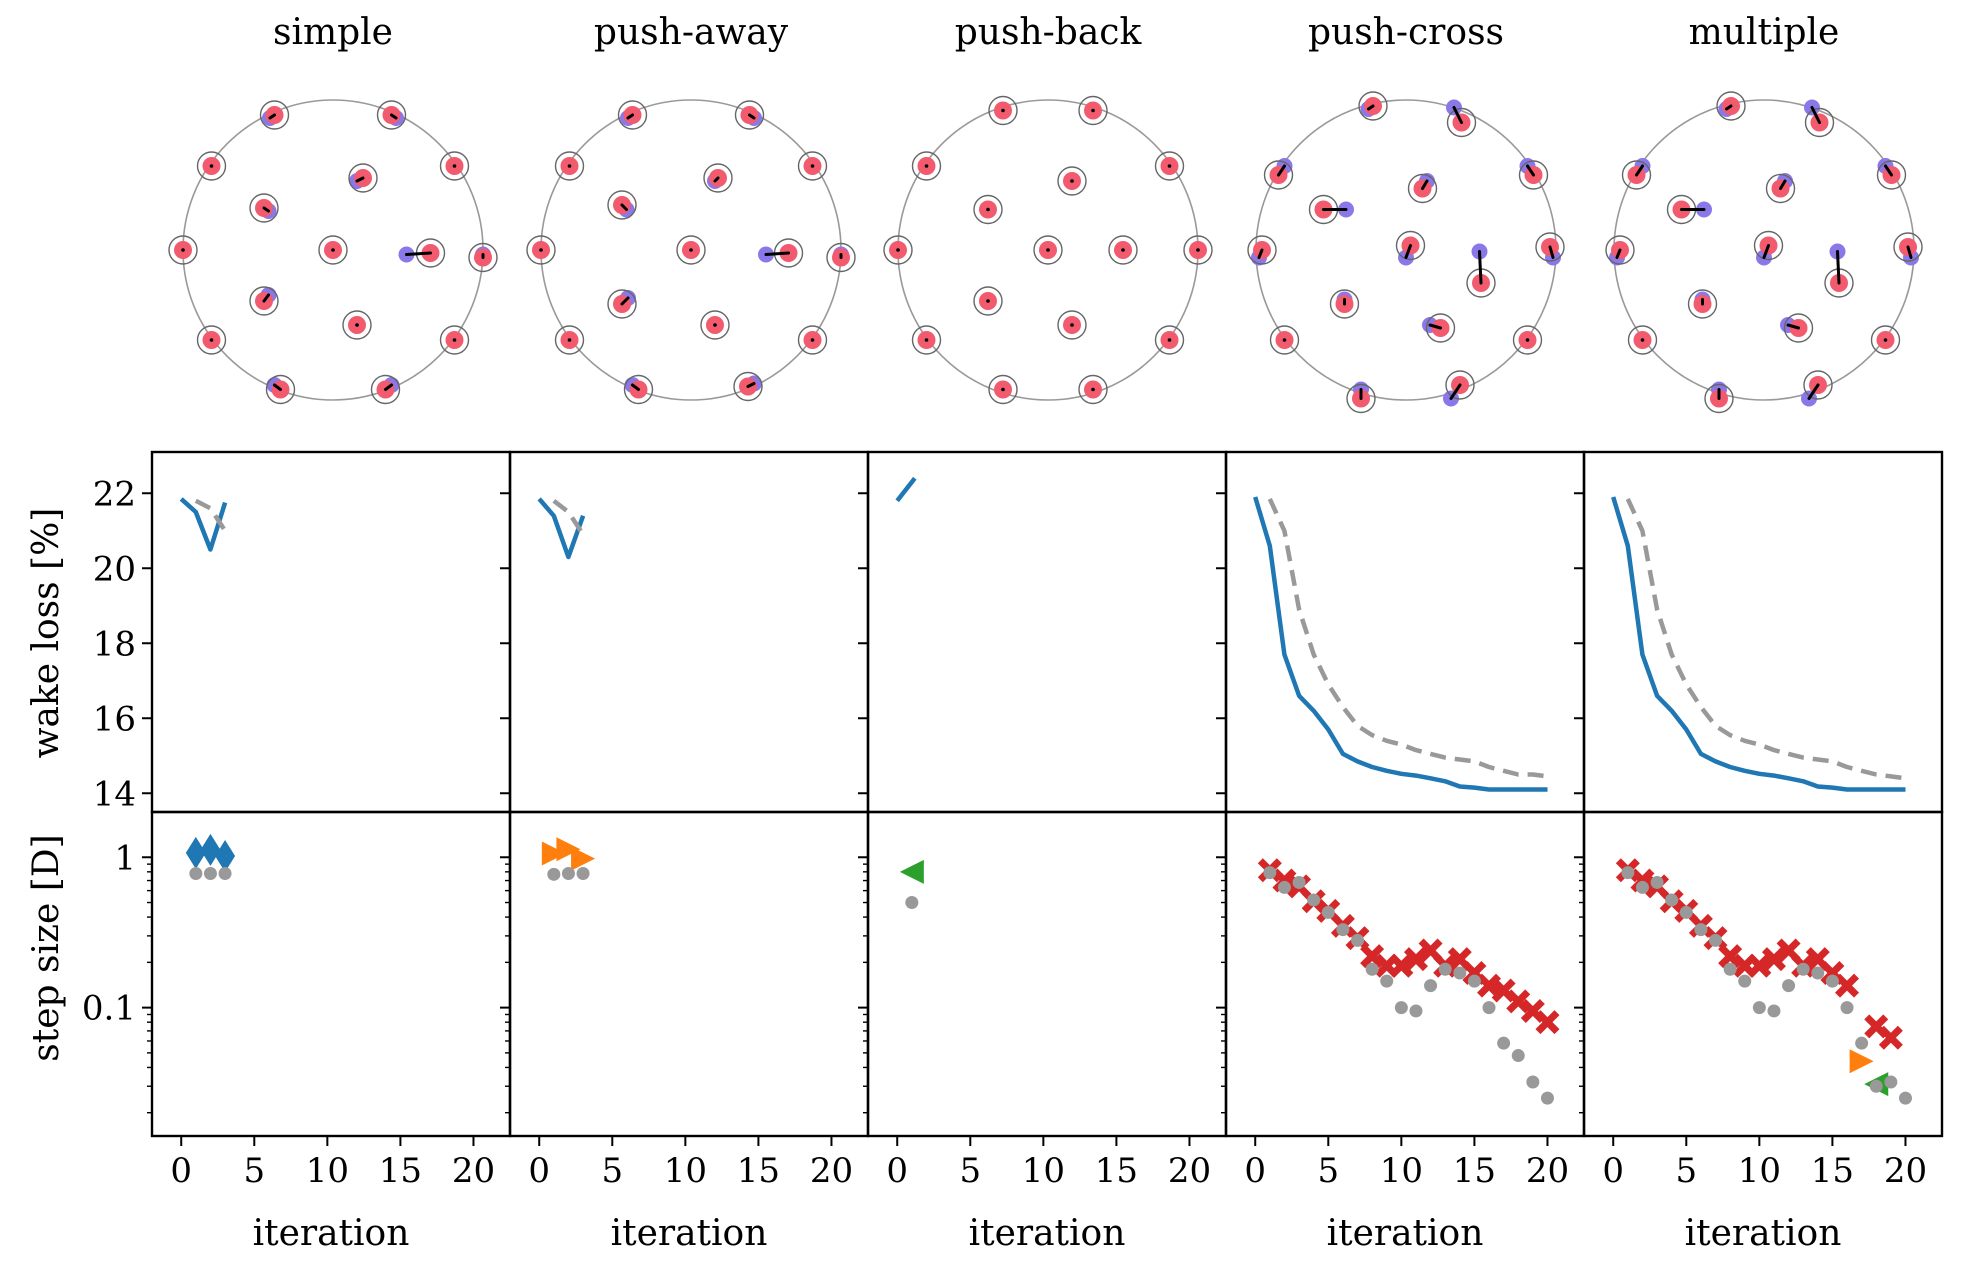 Image resolution: width=1963 pixels, height=1266 pixels. What do you see at coordinates (685, 1171) in the screenshot?
I see `x-tick-label: 10` at bounding box center [685, 1171].